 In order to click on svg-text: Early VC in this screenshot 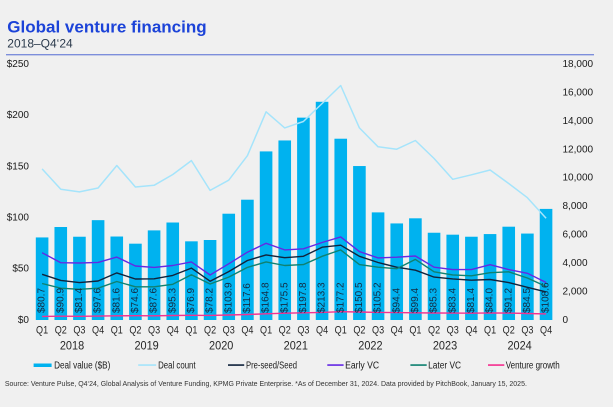, I will do `click(362, 366)`.